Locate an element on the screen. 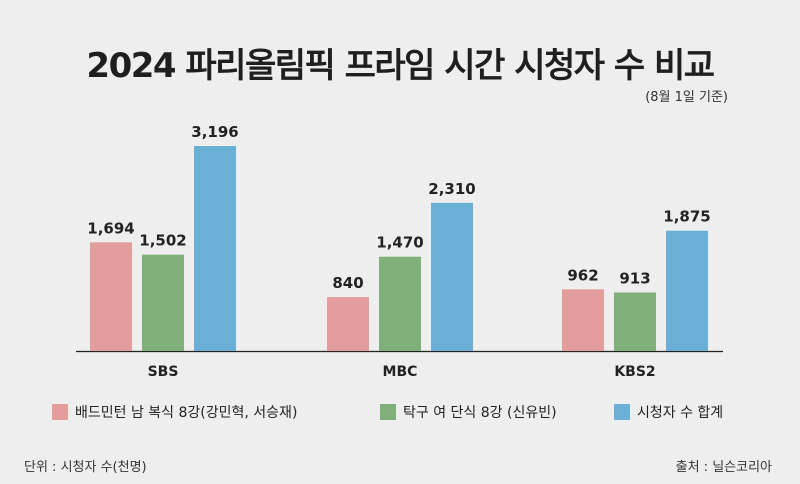 The image size is (800, 484). value-label-mbc-table-tennis: 1,470 is located at coordinates (399, 243).